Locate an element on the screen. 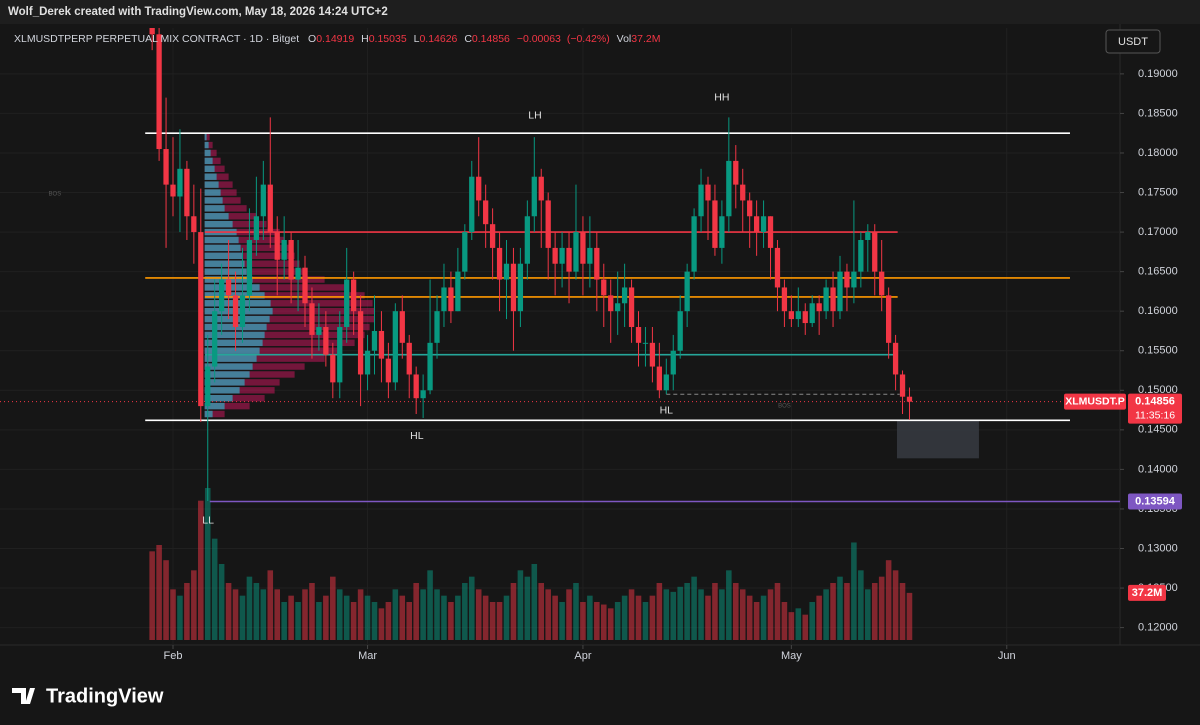 This screenshot has width=1200, height=725. change: −0.00063 is located at coordinates (539, 39).